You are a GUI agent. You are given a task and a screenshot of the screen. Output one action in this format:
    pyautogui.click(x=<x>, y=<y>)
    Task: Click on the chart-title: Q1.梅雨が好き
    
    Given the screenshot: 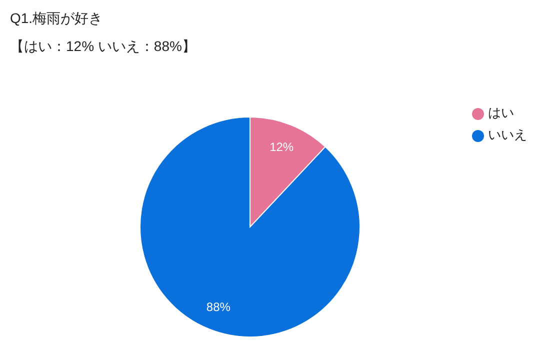 What is the action you would take?
    pyautogui.click(x=56, y=19)
    